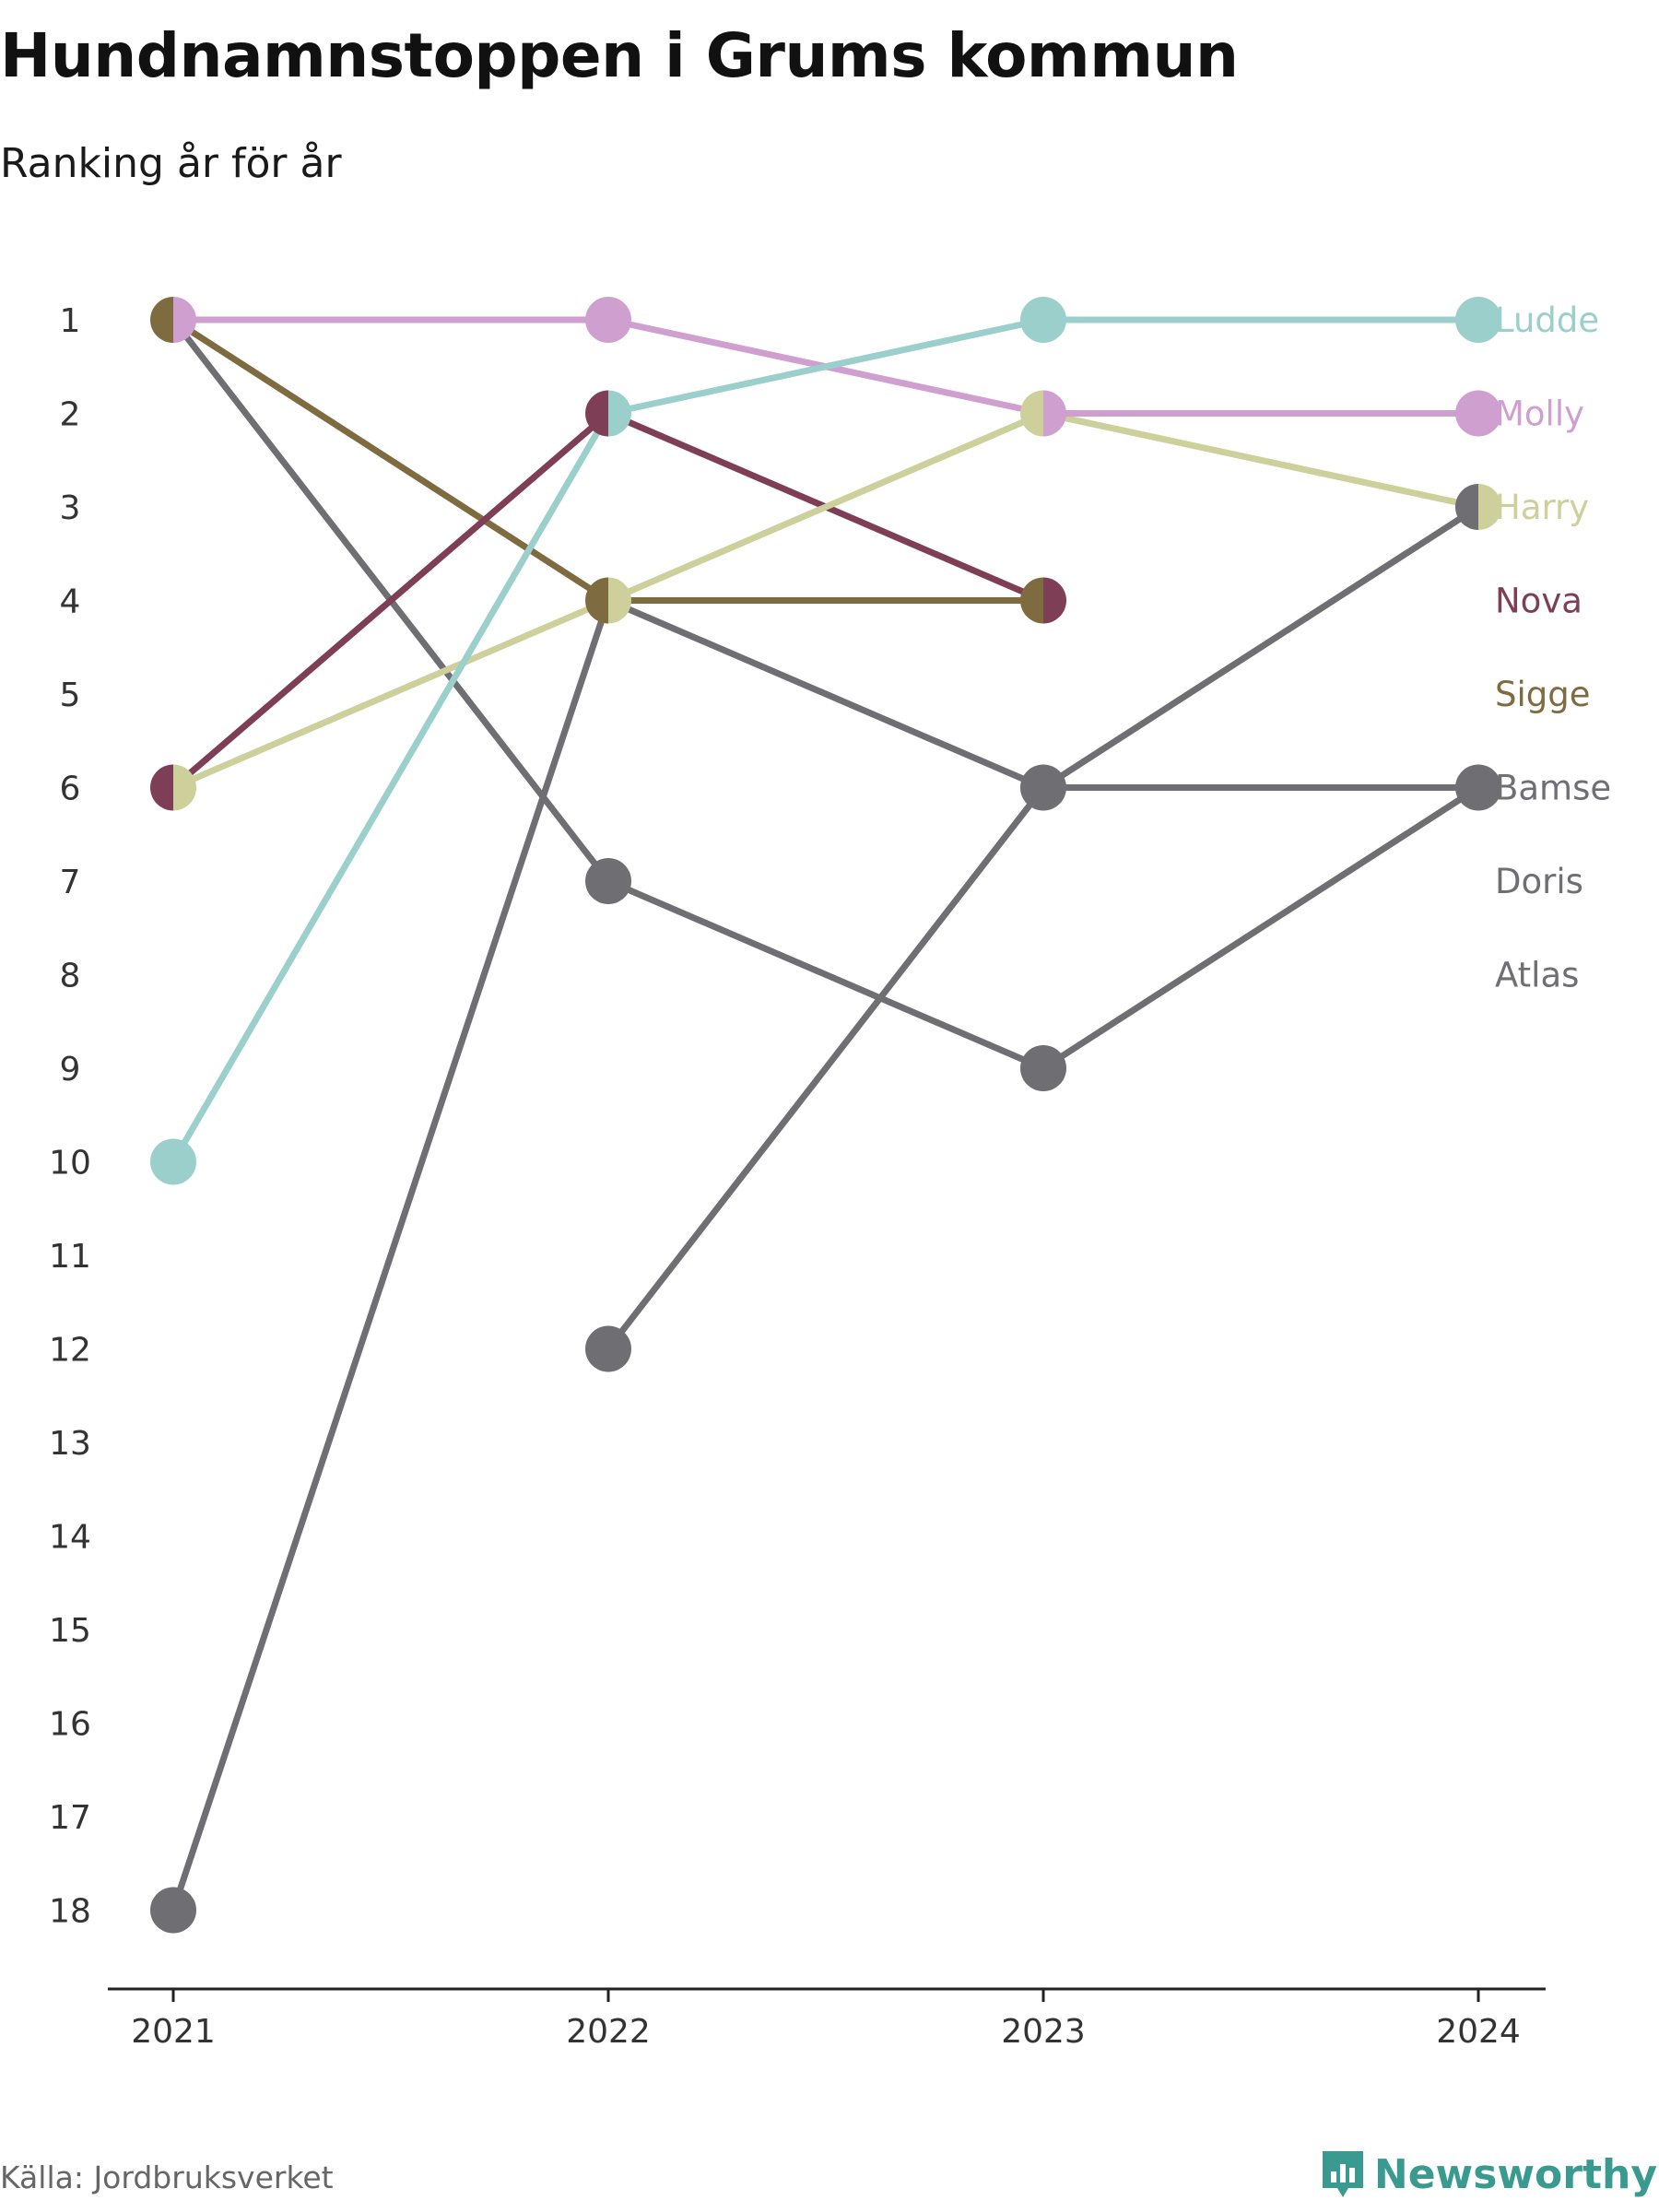  Describe the element at coordinates (596, 413) in the screenshot. I see `point-nova-2022` at that location.